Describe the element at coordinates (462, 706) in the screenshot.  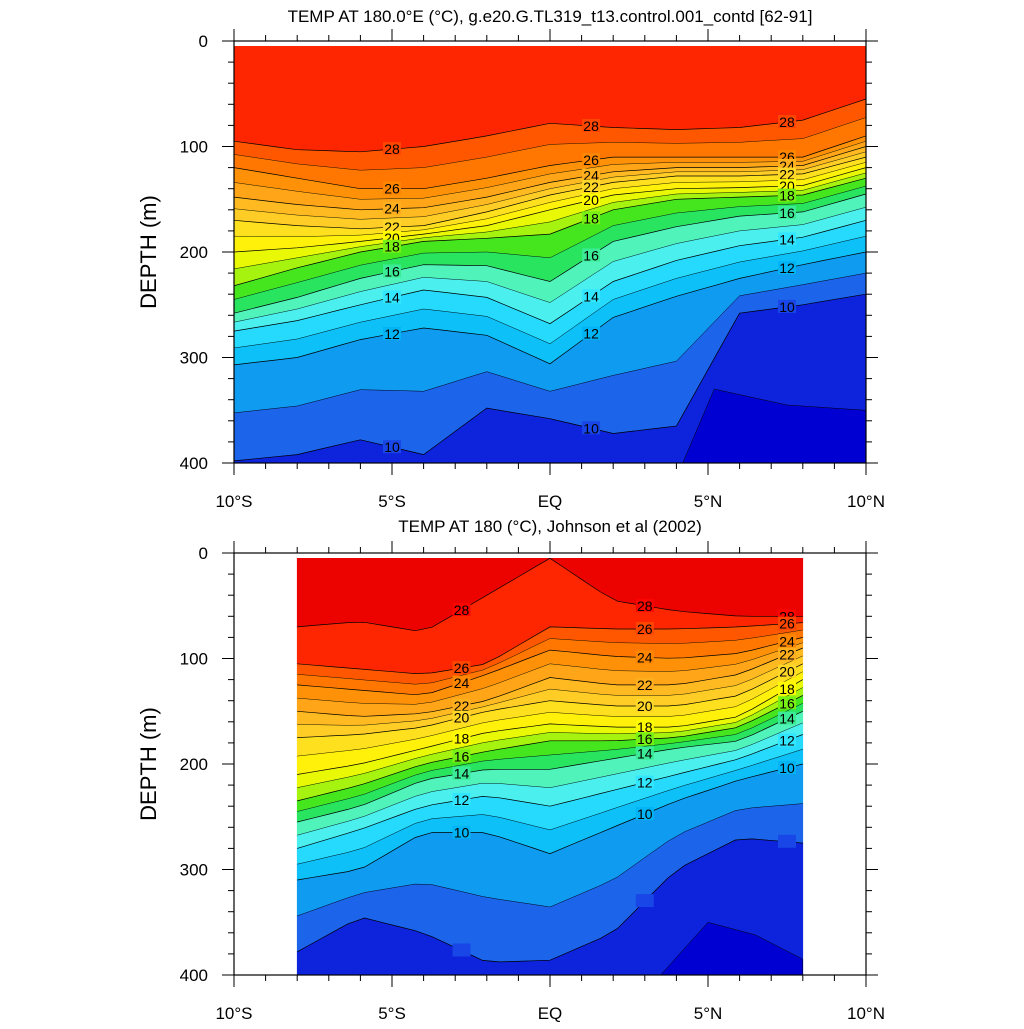
I see `contour-label: 22` at that location.